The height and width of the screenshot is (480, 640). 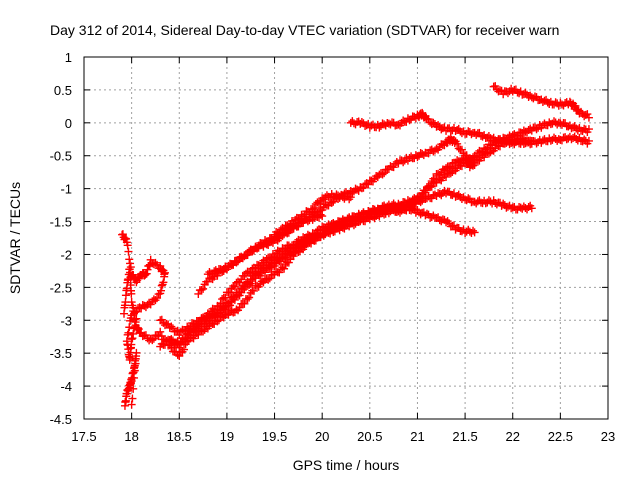 I want to click on y-tick-label: -2, so click(x=66, y=254).